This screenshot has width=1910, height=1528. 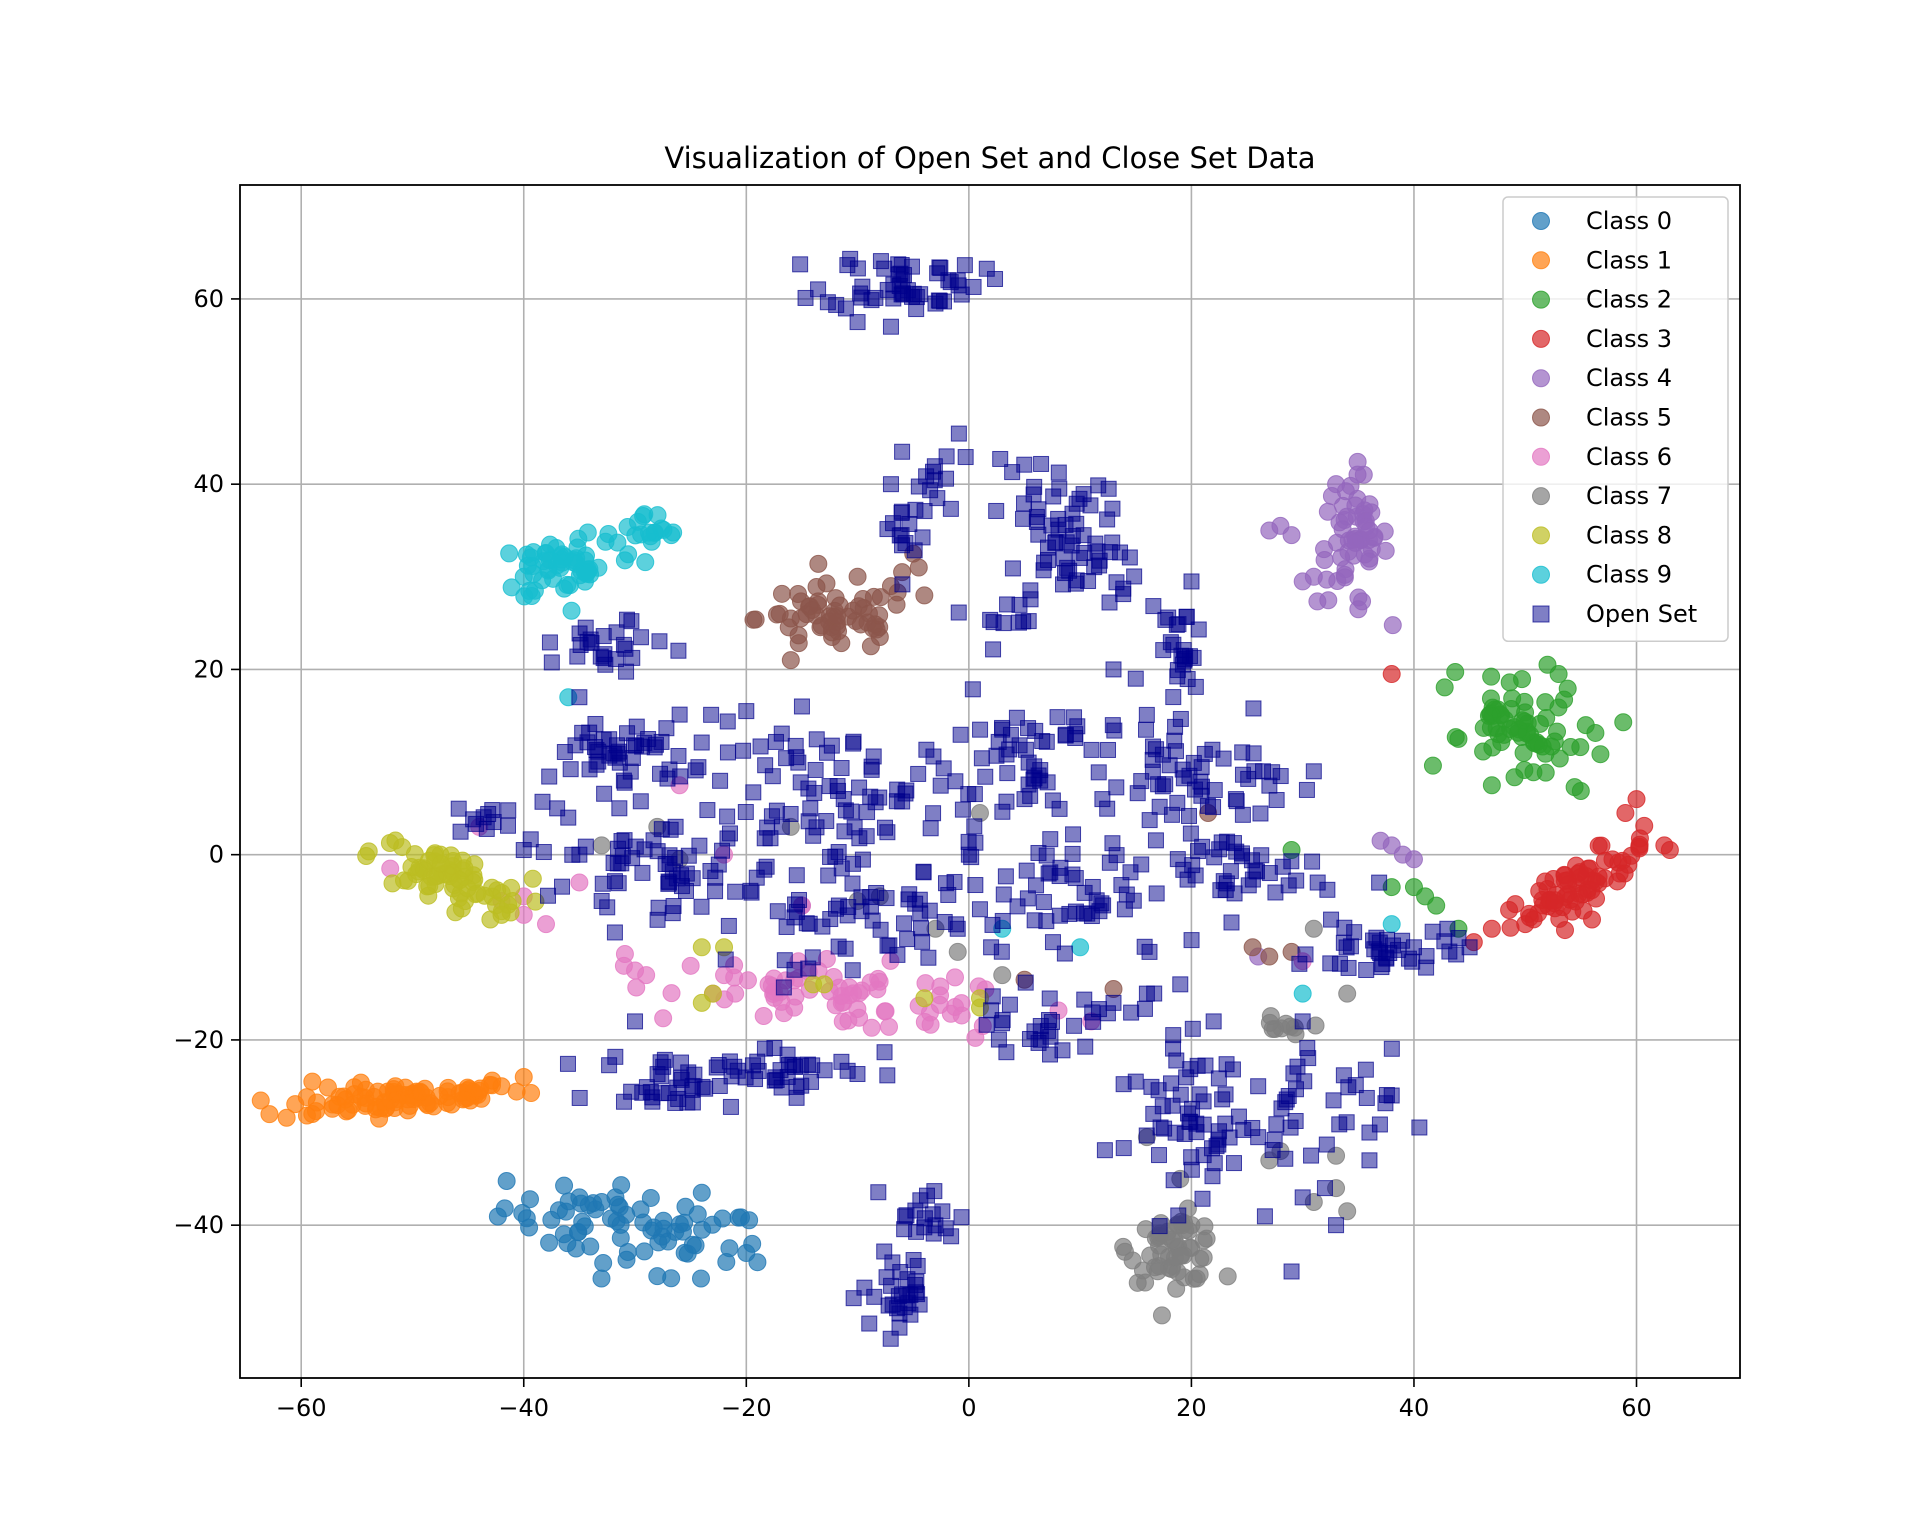 I want to click on x-tick-label: 20, so click(x=1191, y=1408).